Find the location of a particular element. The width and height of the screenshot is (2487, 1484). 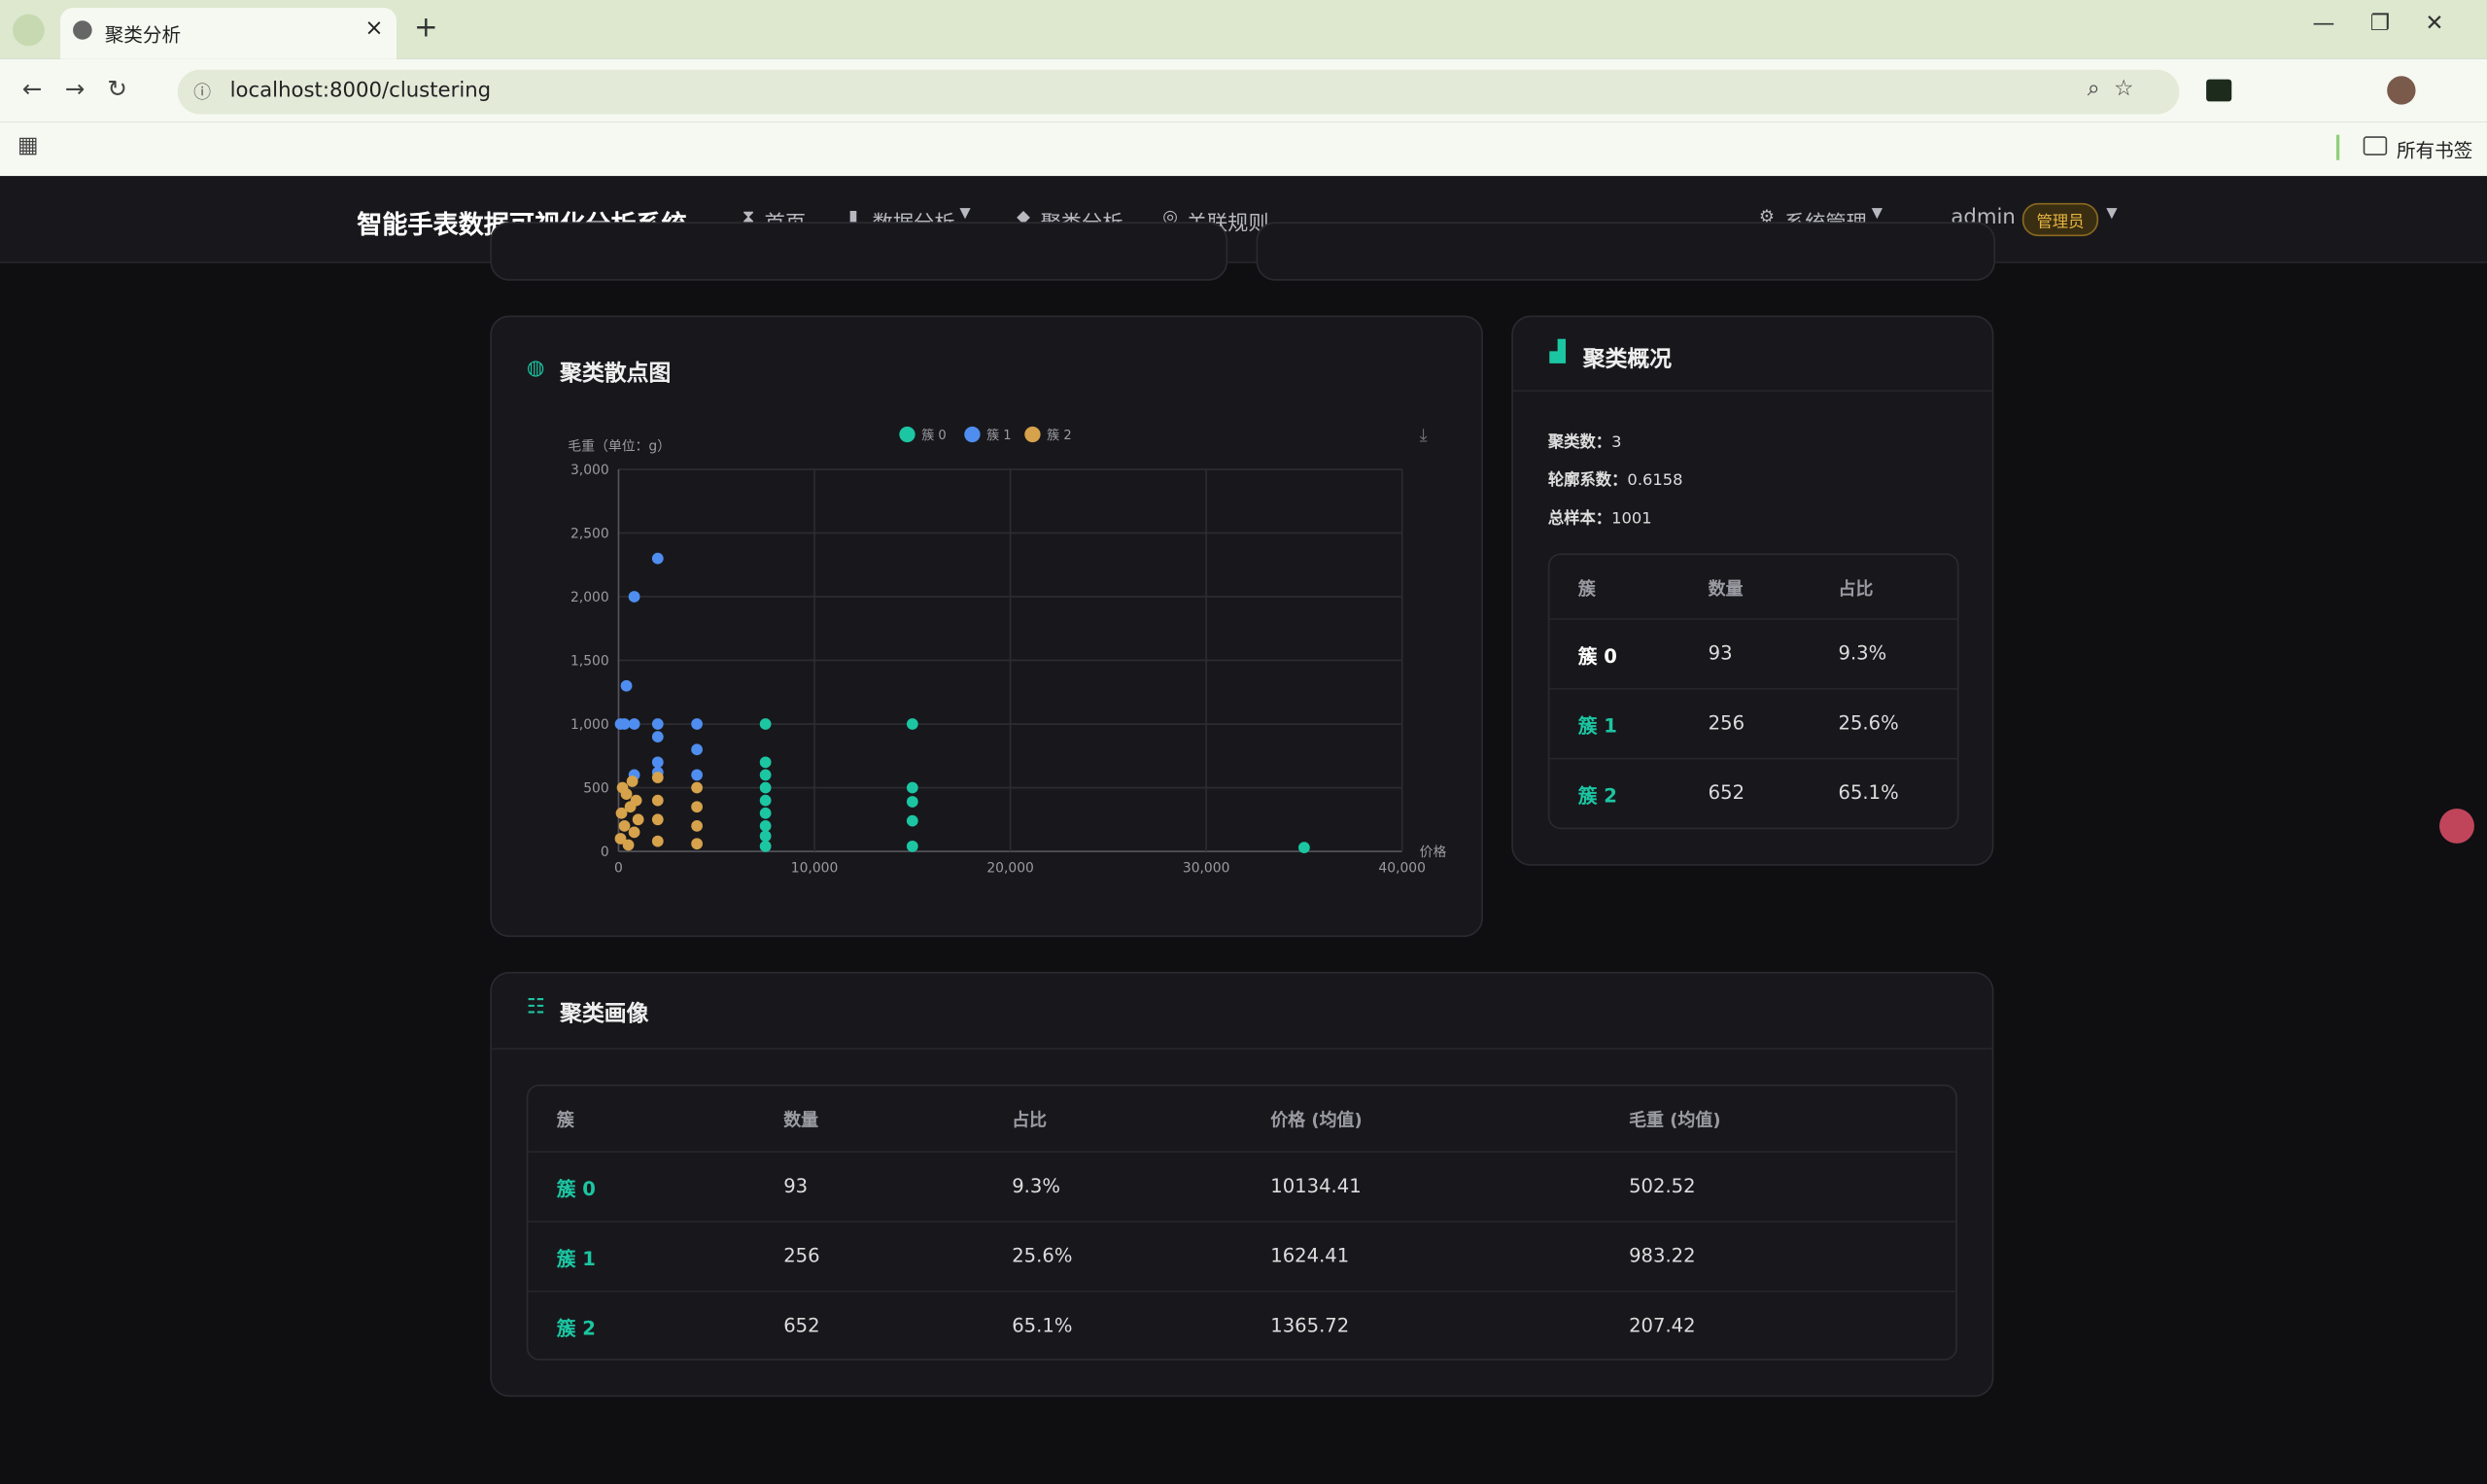

card-icon: ◍ is located at coordinates (536, 369).